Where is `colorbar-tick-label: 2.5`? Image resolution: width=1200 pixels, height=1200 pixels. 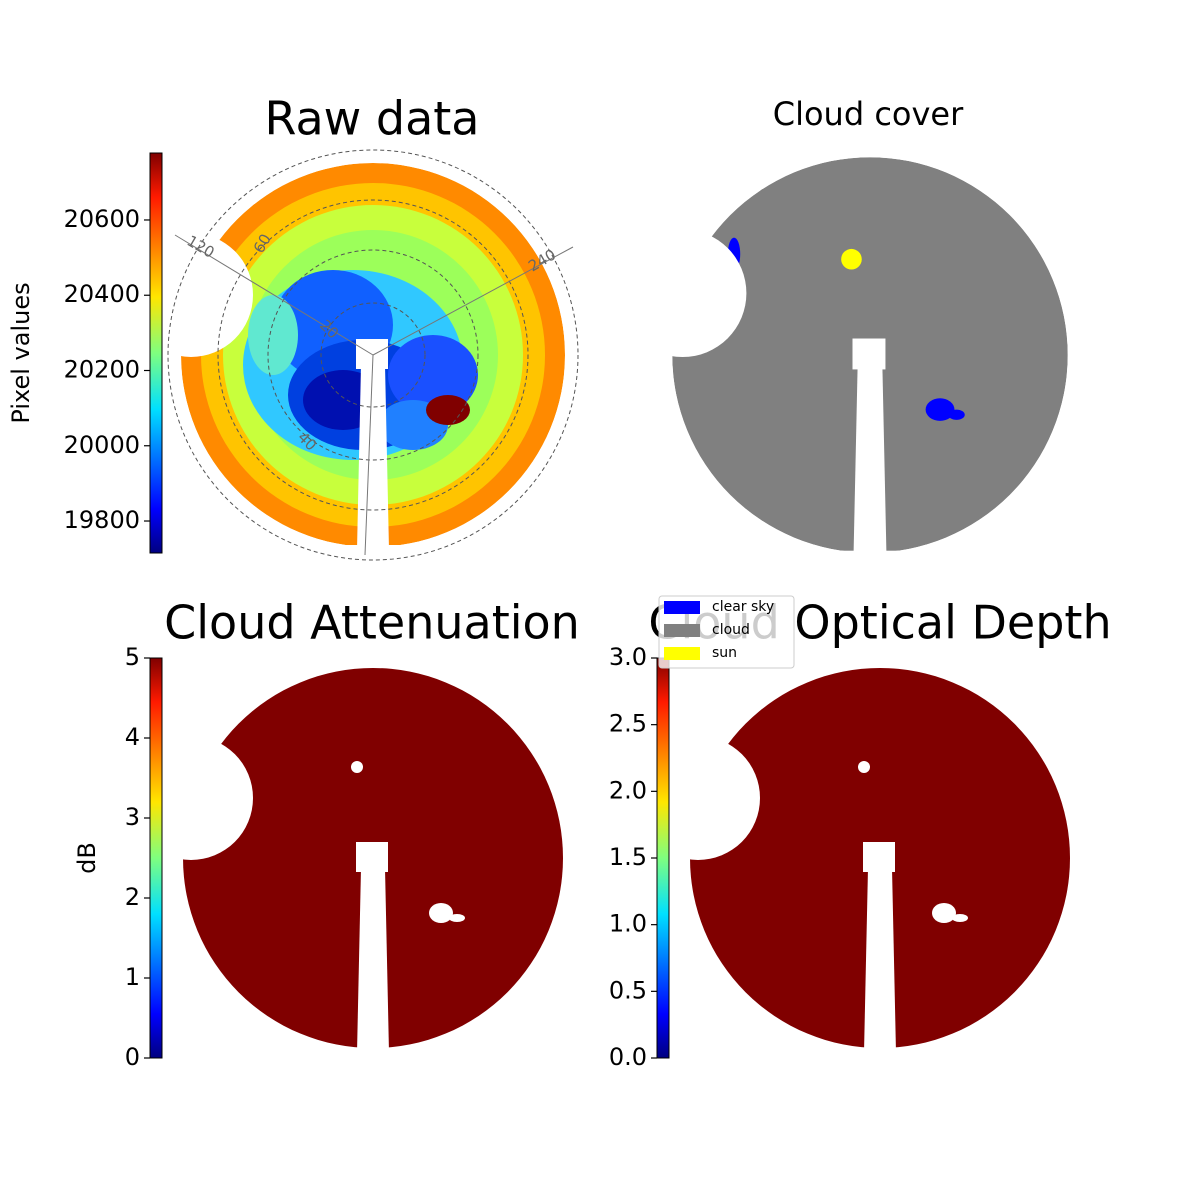 colorbar-tick-label: 2.5 is located at coordinates (628, 724).